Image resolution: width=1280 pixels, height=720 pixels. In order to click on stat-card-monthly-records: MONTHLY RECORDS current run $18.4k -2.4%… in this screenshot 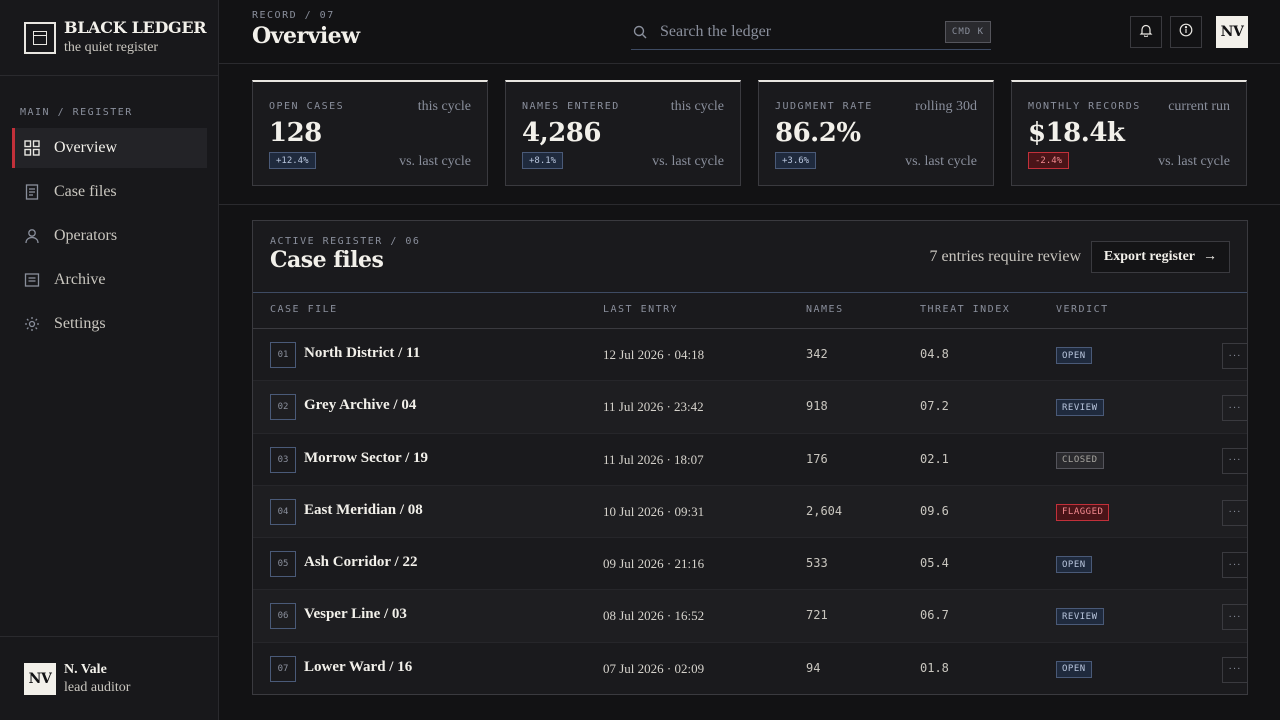, I will do `click(1129, 133)`.